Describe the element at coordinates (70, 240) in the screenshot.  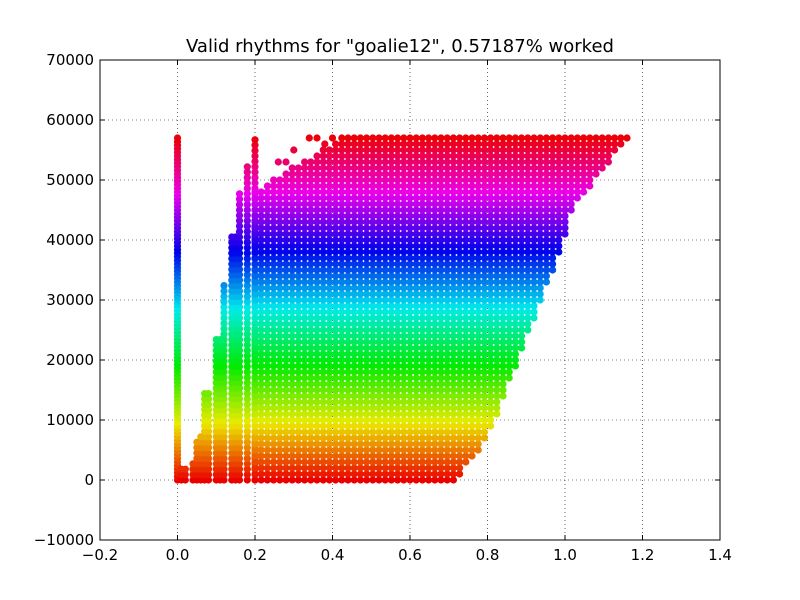
I see `y-tick-label: 40000` at that location.